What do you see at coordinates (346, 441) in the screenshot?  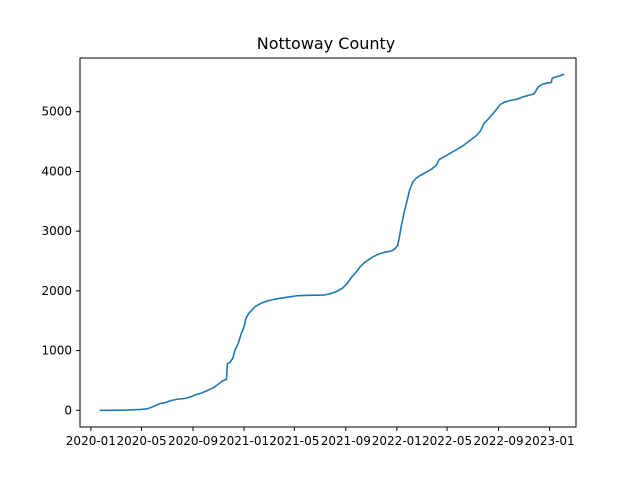 I see `x-tick-label-5: 2021-09` at bounding box center [346, 441].